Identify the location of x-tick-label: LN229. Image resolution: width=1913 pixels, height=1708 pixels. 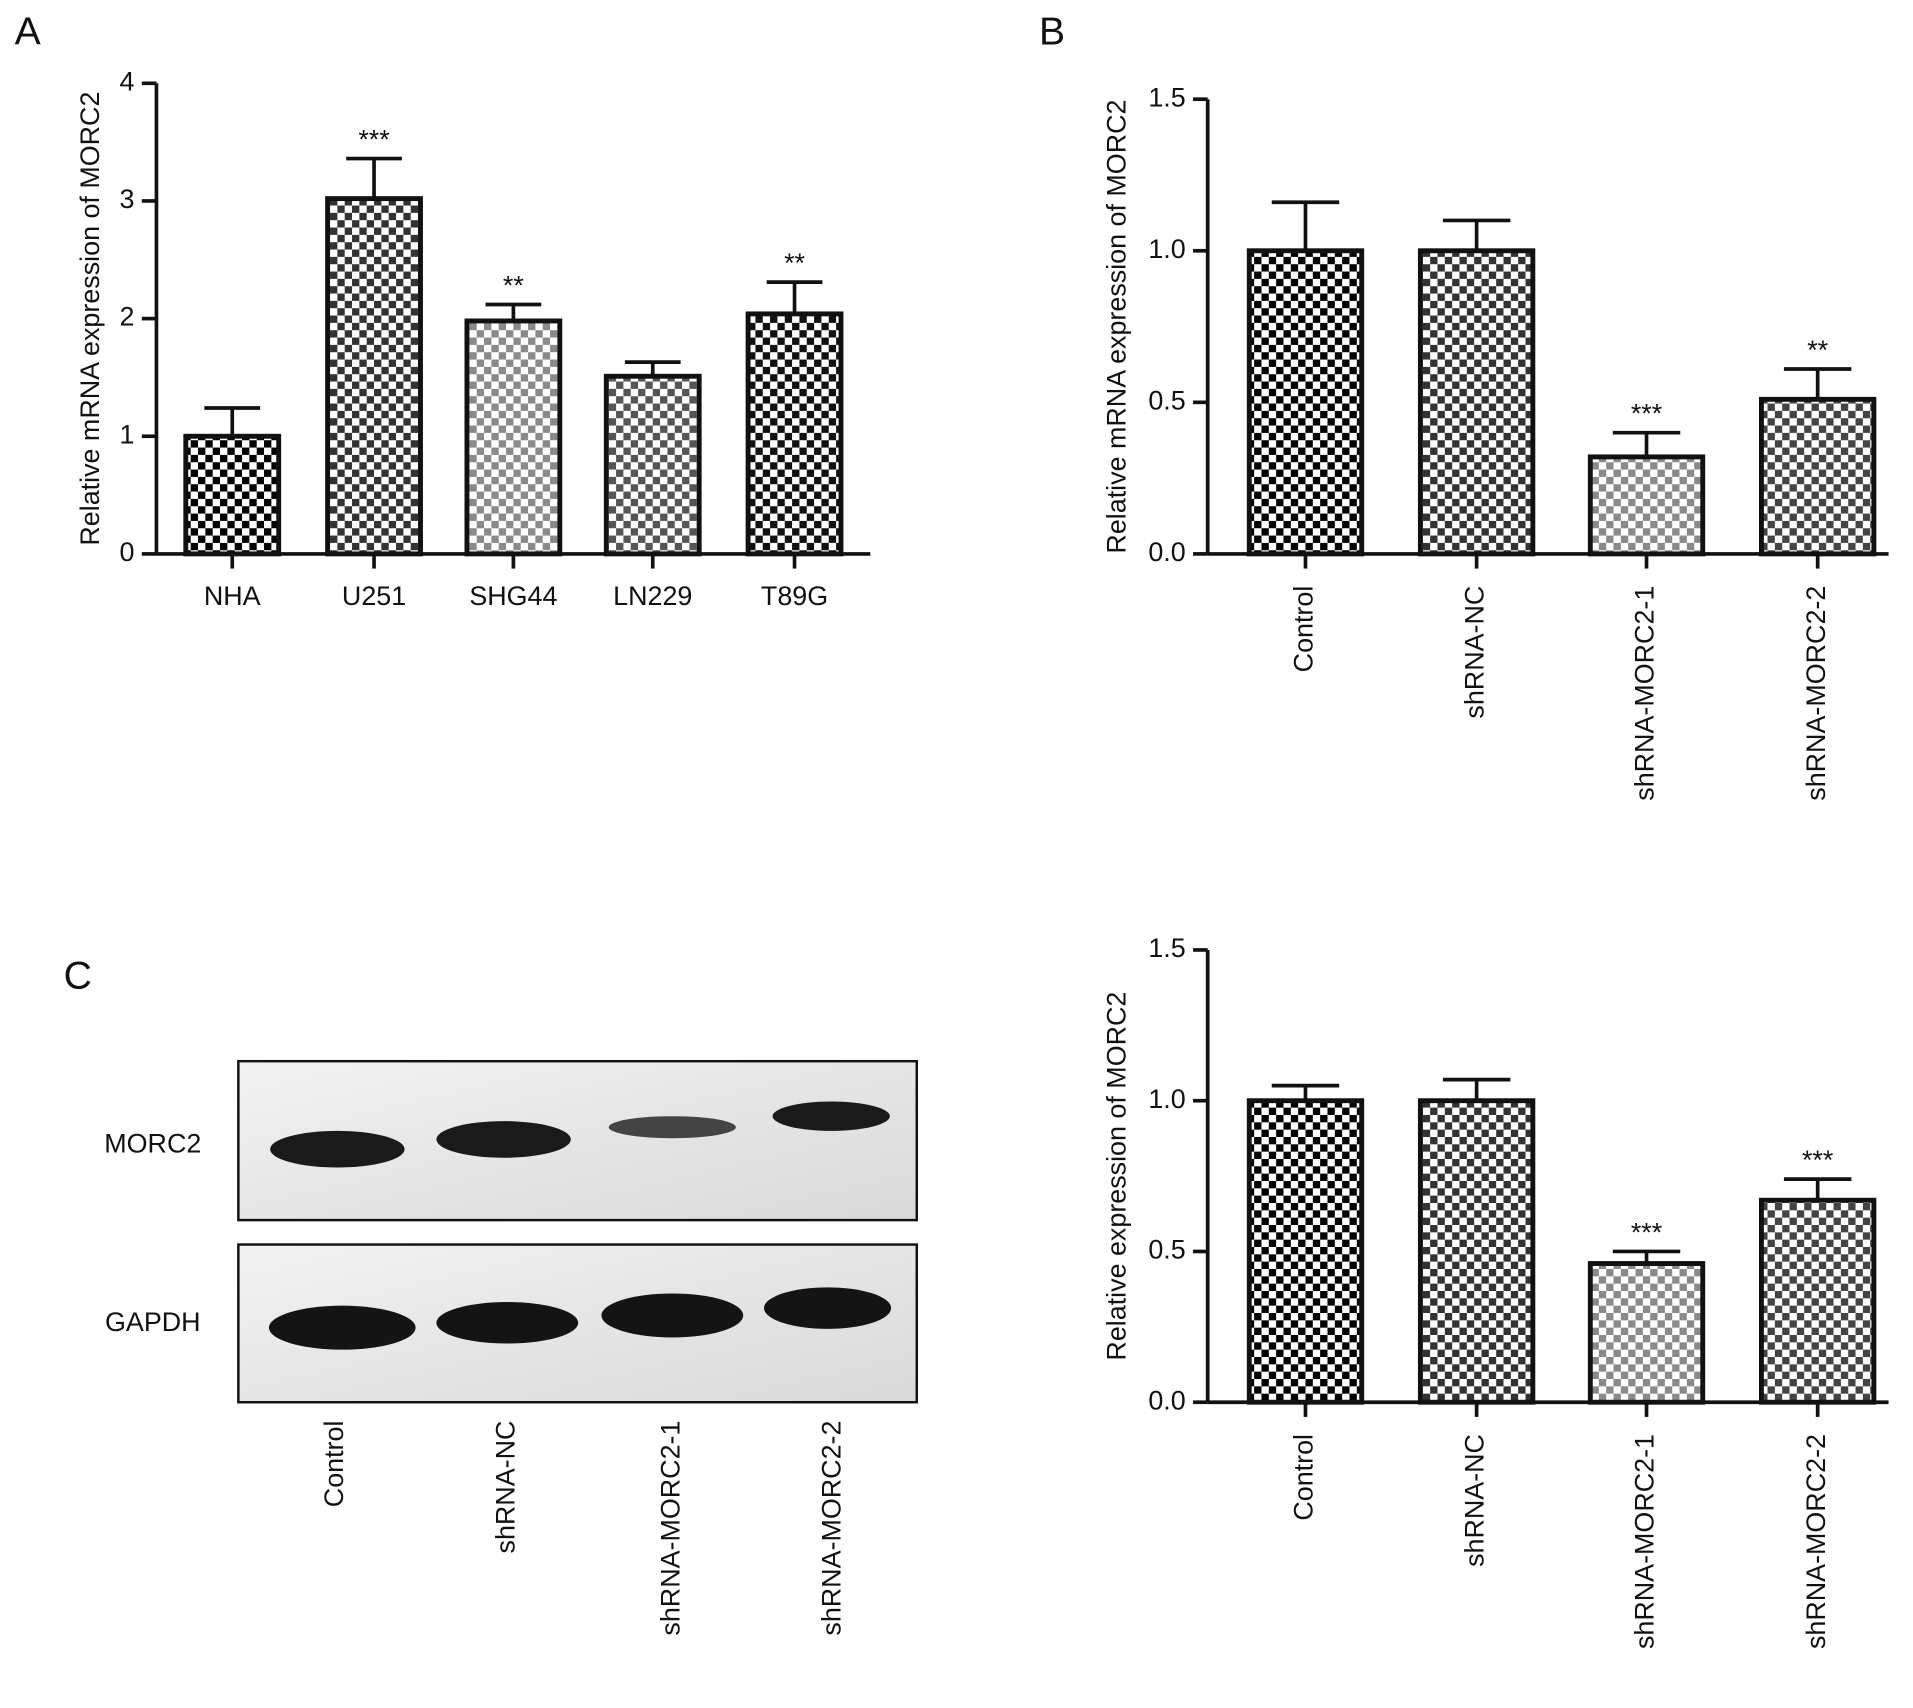
(652, 596).